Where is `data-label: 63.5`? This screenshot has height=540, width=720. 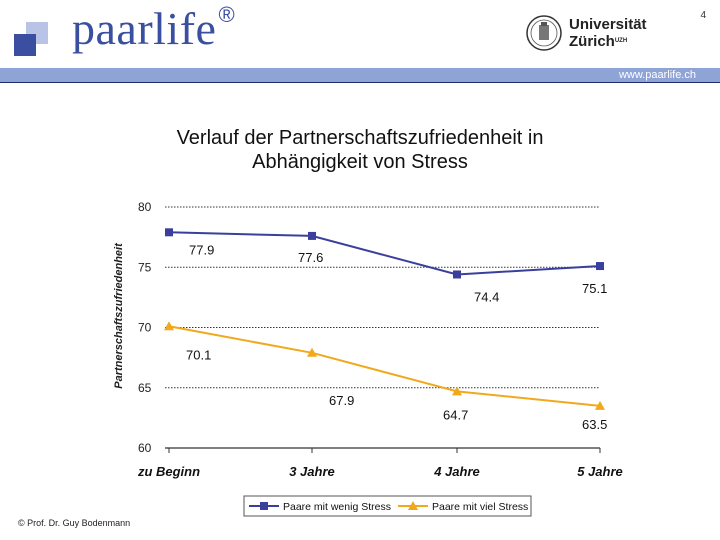 data-label: 63.5 is located at coordinates (594, 424).